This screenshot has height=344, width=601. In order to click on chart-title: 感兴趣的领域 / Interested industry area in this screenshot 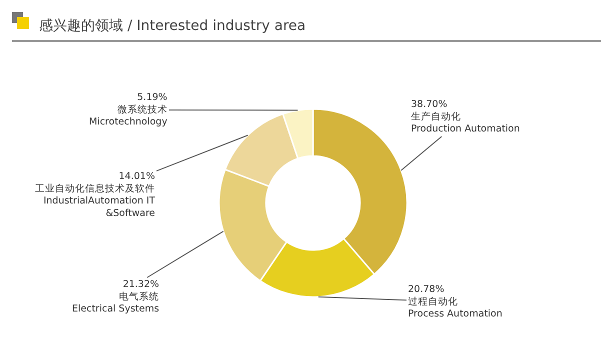, I will do `click(172, 26)`.